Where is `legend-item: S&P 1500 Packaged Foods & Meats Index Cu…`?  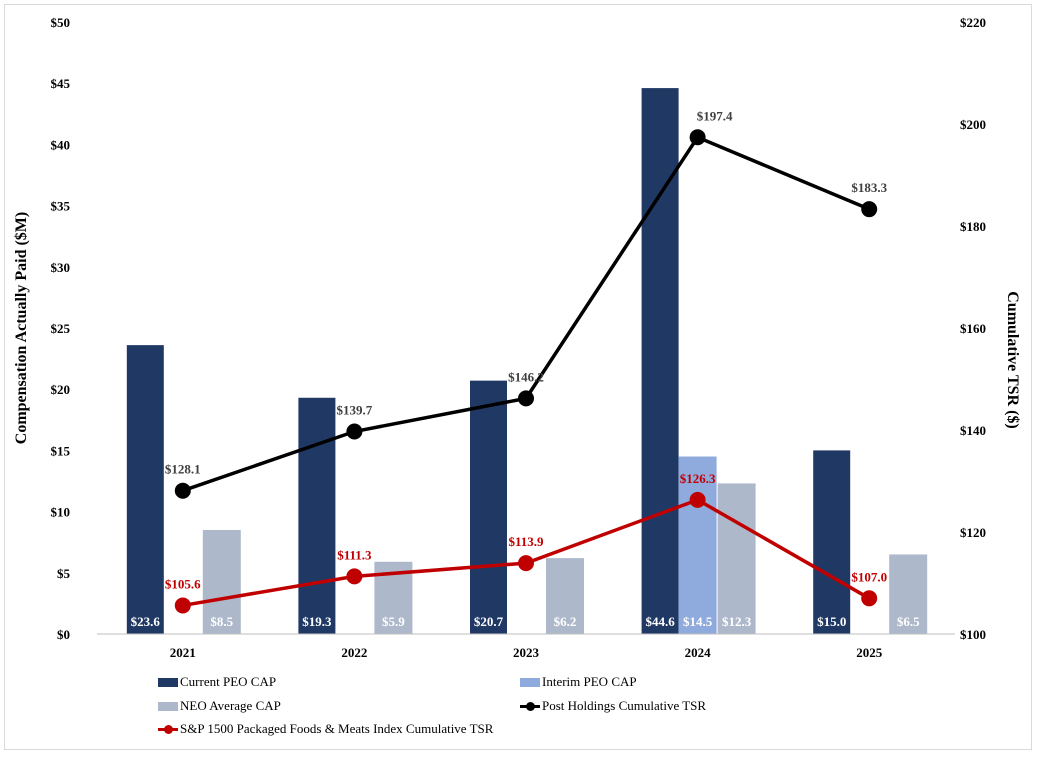
legend-item: S&P 1500 Packaged Foods & Meats Index Cu… is located at coordinates (325, 729).